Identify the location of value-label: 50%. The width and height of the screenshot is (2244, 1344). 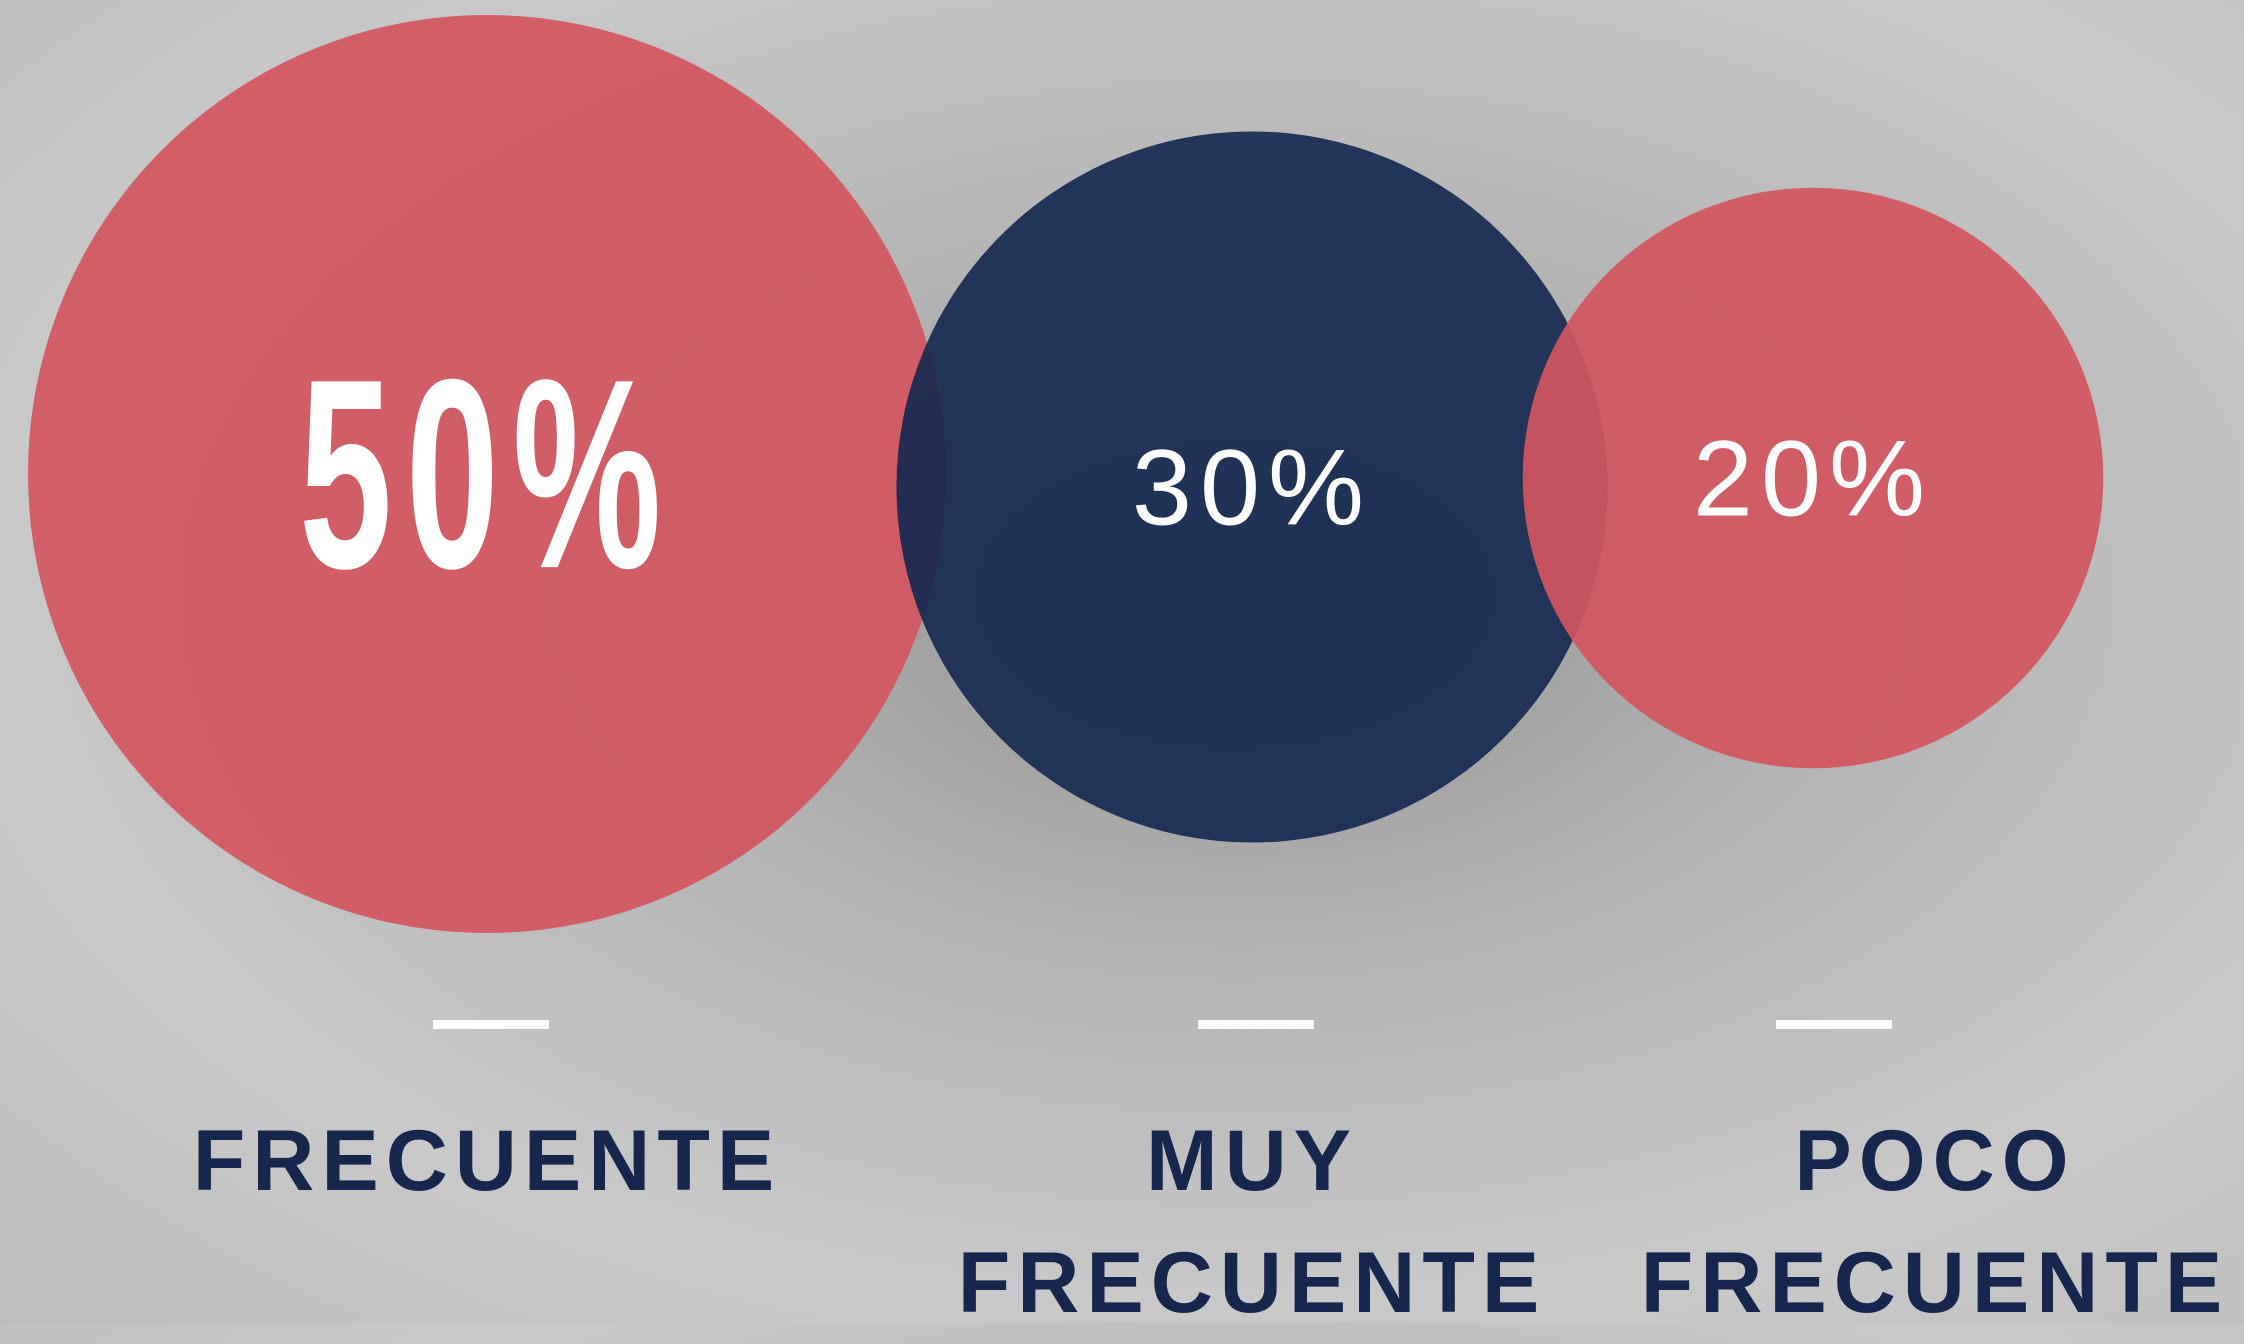
(487, 474).